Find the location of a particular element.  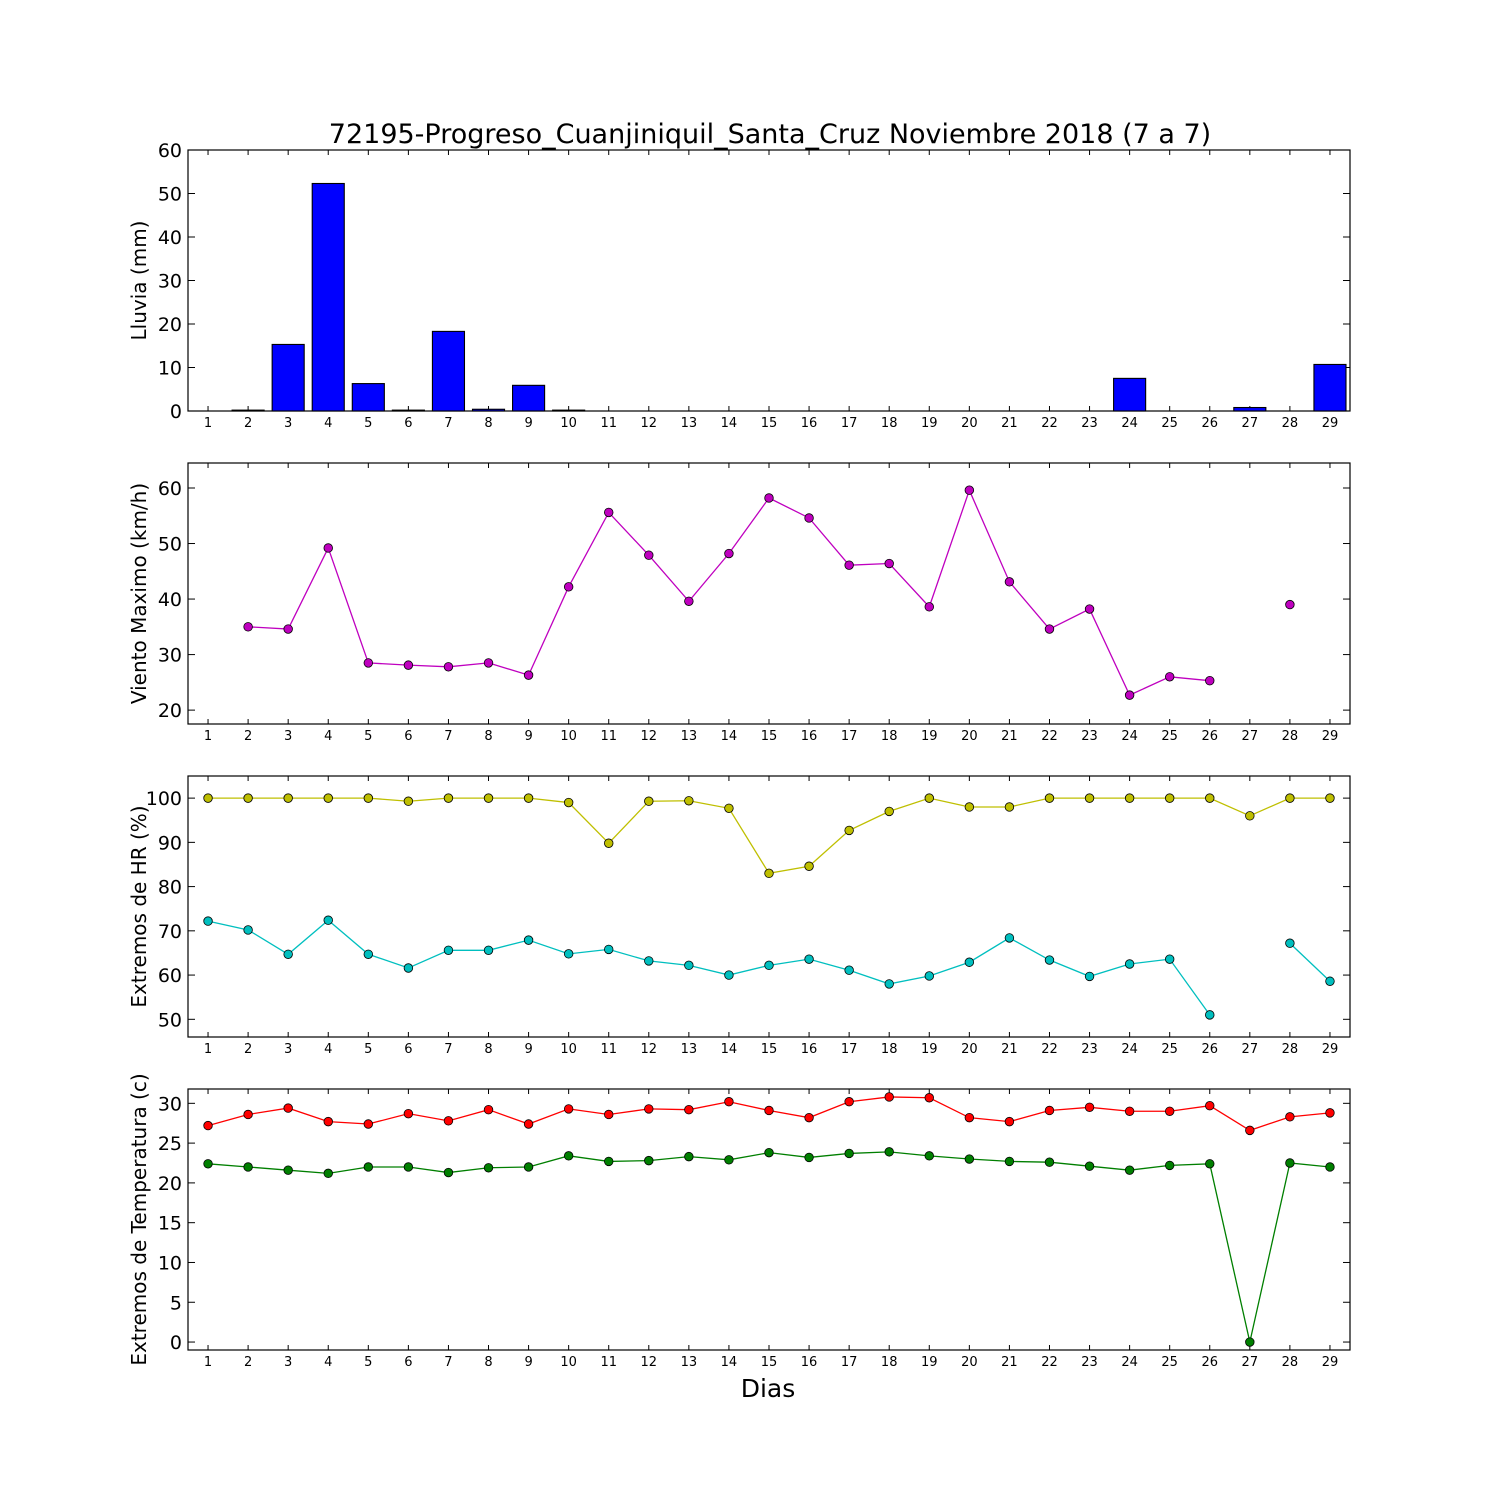

x-tick-label: 22 is located at coordinates (1049, 1362).